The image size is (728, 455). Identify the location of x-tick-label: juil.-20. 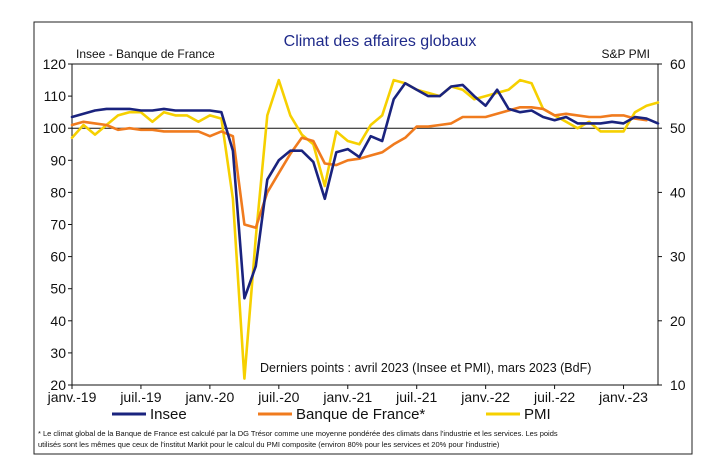
(278, 397).